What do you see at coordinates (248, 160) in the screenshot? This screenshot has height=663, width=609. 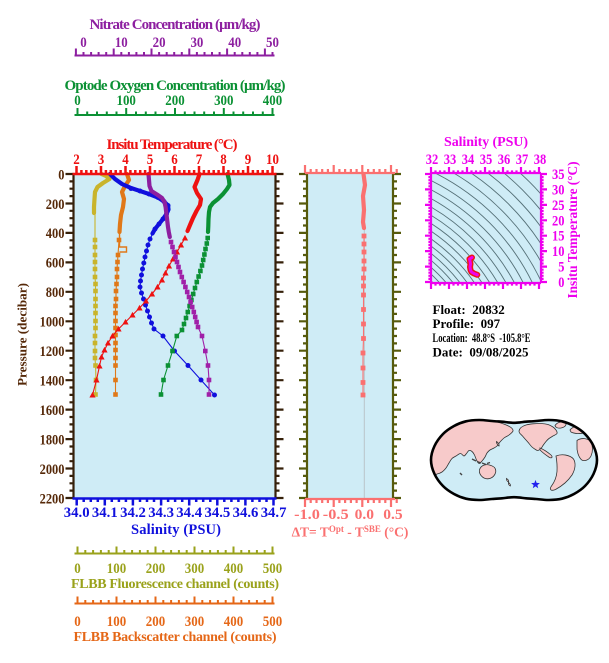 I see `svg-text: 9` at bounding box center [248, 160].